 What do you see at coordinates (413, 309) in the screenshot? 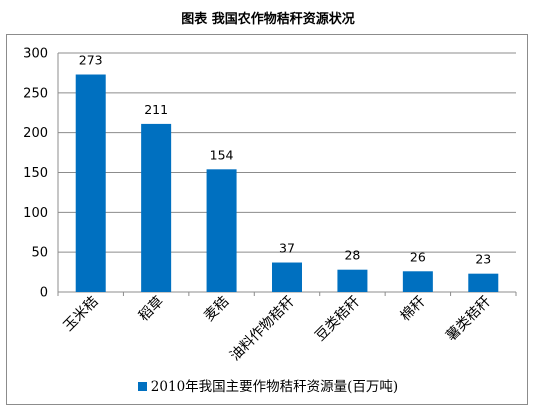
I see `x-category-label: 棉秆` at bounding box center [413, 309].